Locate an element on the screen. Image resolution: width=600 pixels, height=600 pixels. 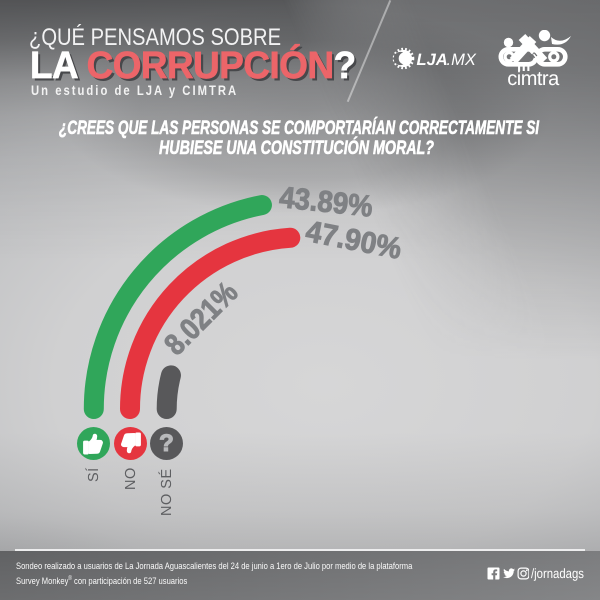
svg-text: LJA is located at coordinates (431, 60).